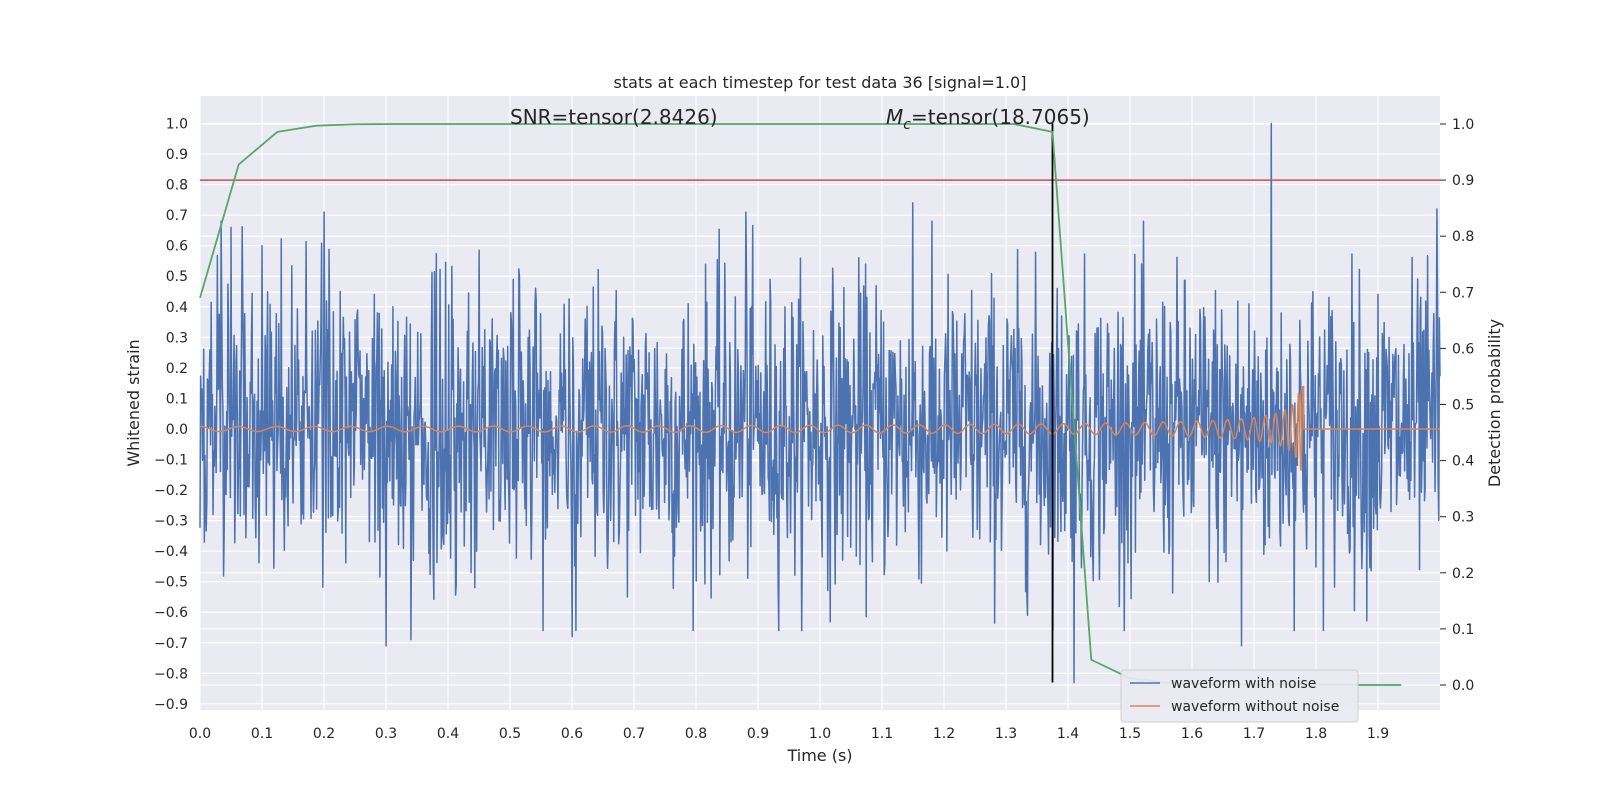 This screenshot has width=1600, height=800. I want to click on y-left-axis-label: Whitened strain, so click(133, 402).